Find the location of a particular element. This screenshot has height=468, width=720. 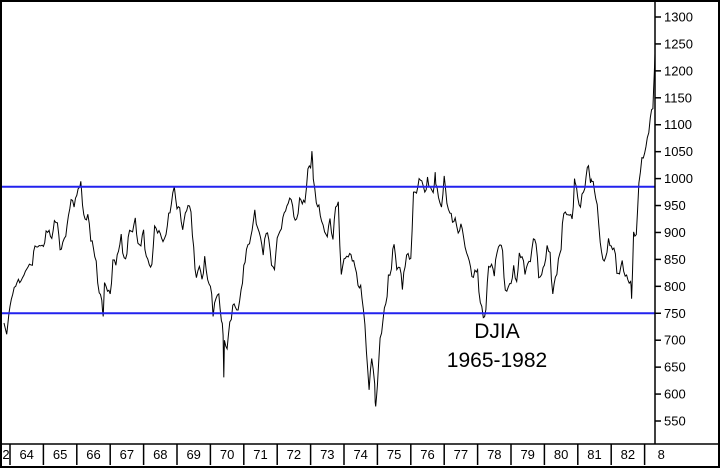

x-tick-label: 68 is located at coordinates (160, 454).